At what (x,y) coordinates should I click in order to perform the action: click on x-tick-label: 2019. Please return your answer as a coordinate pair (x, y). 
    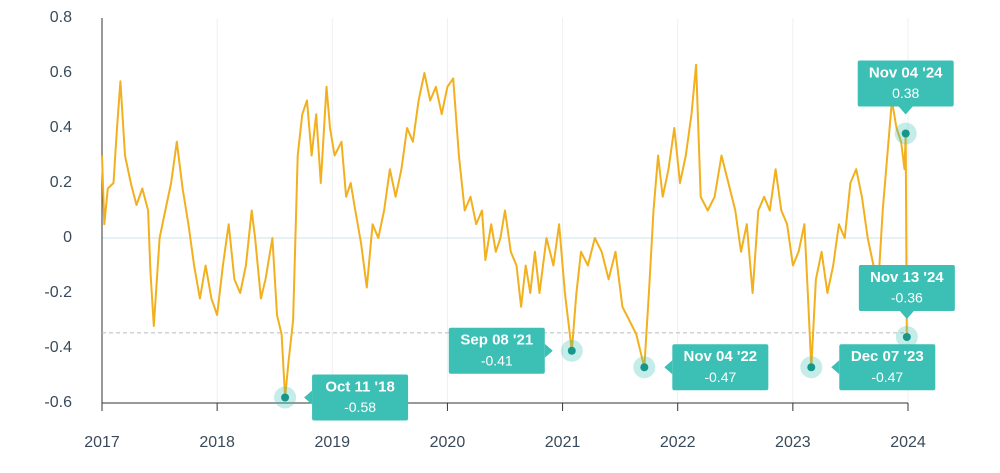
    Looking at the image, I should click on (332, 442).